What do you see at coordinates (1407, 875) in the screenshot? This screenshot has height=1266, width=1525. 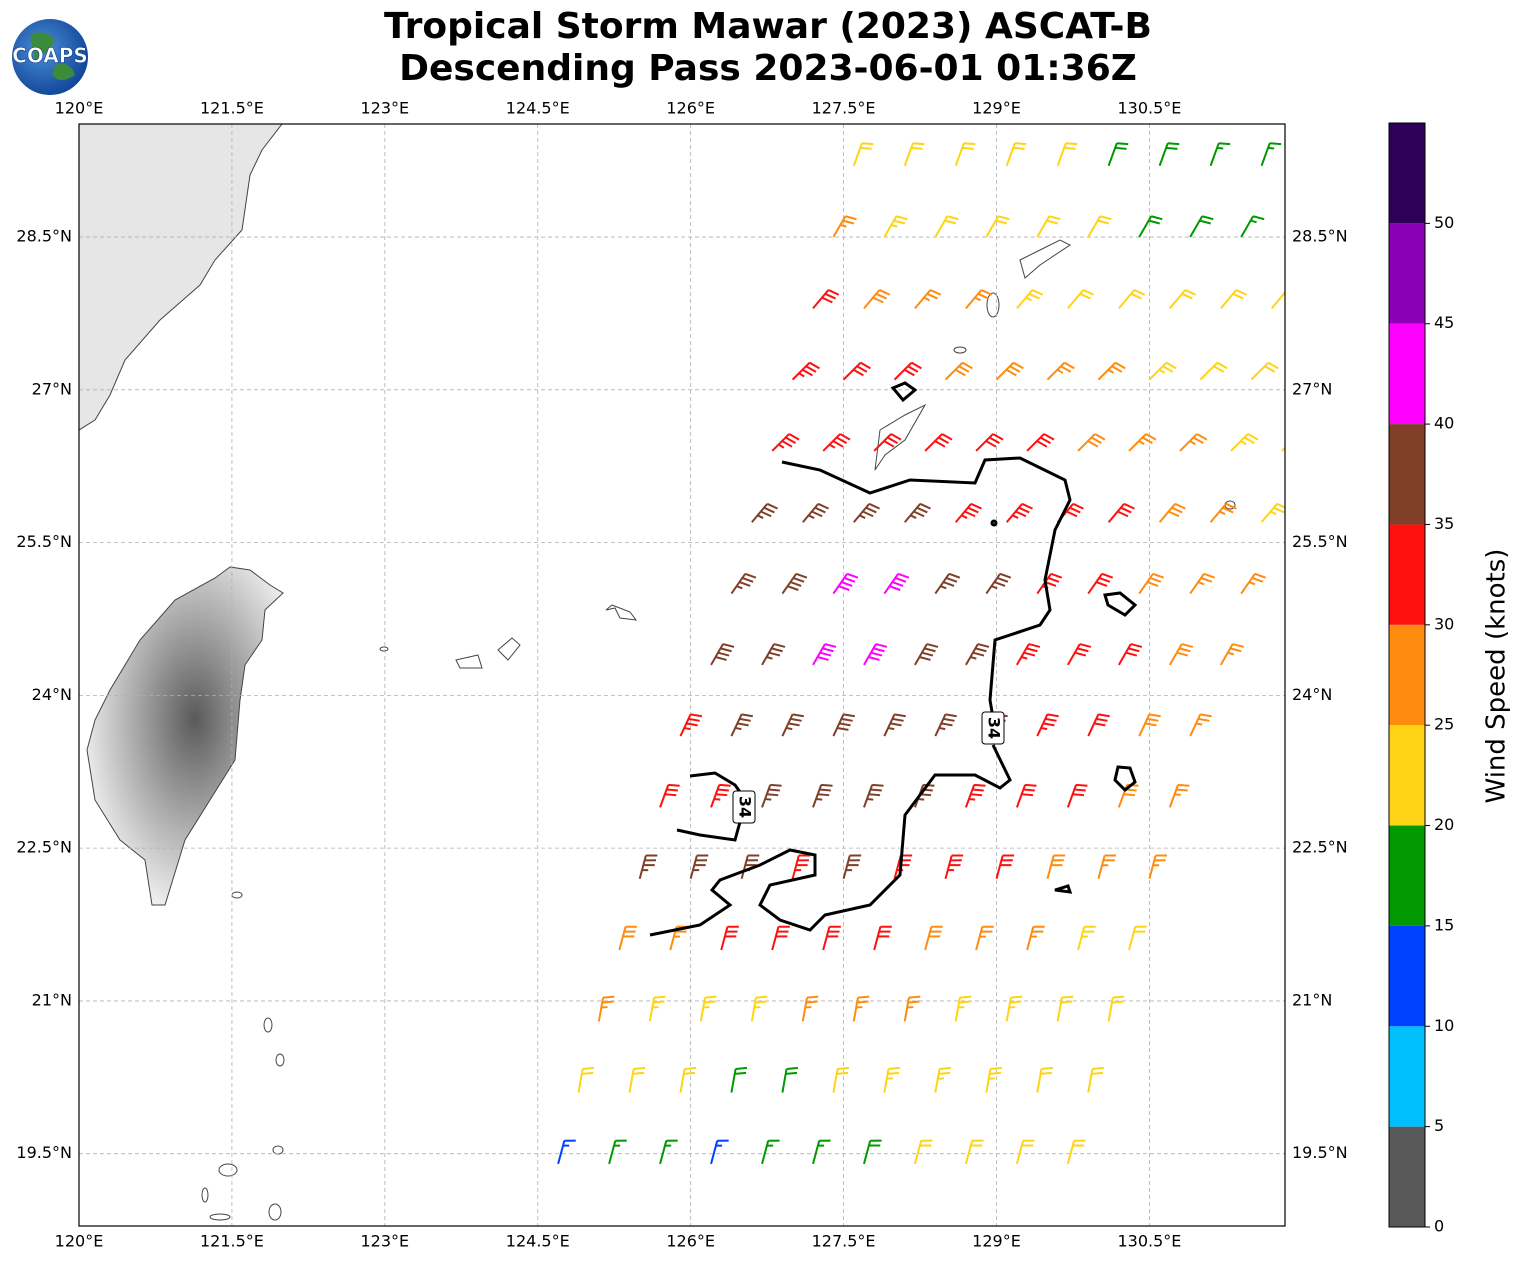 I see `colorbar-bin` at bounding box center [1407, 875].